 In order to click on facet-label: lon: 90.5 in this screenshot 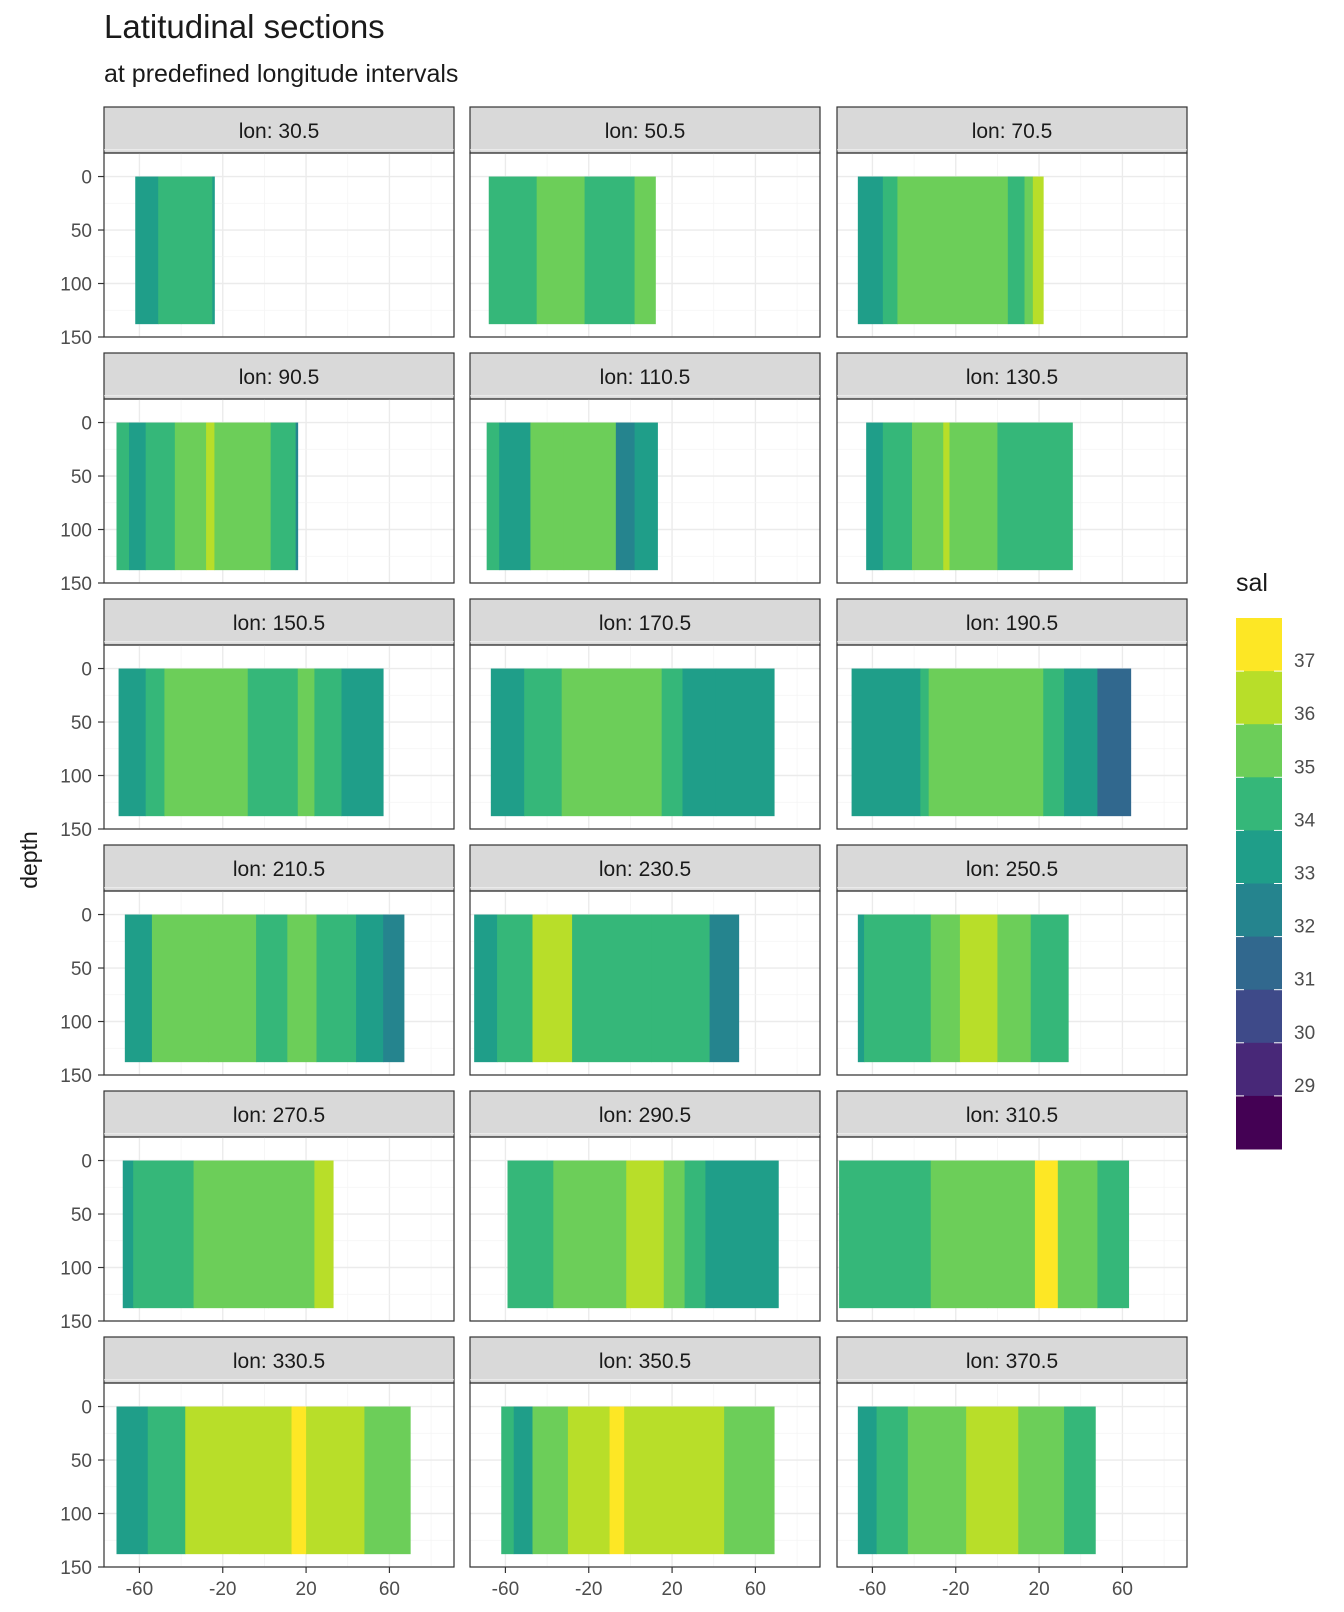, I will do `click(279, 377)`.